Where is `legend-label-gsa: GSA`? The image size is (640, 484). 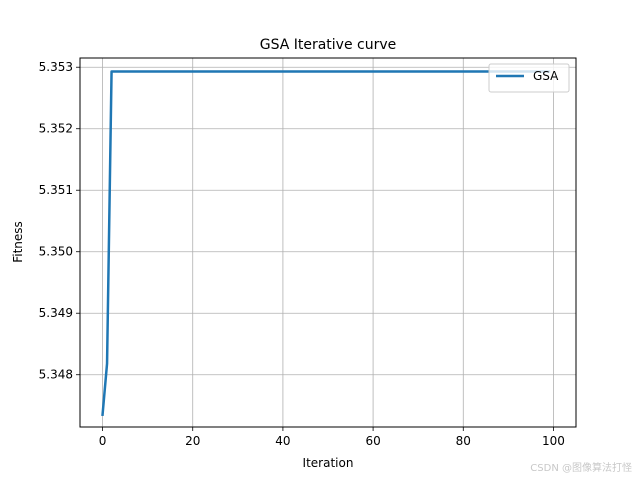 legend-label-gsa: GSA is located at coordinates (546, 76).